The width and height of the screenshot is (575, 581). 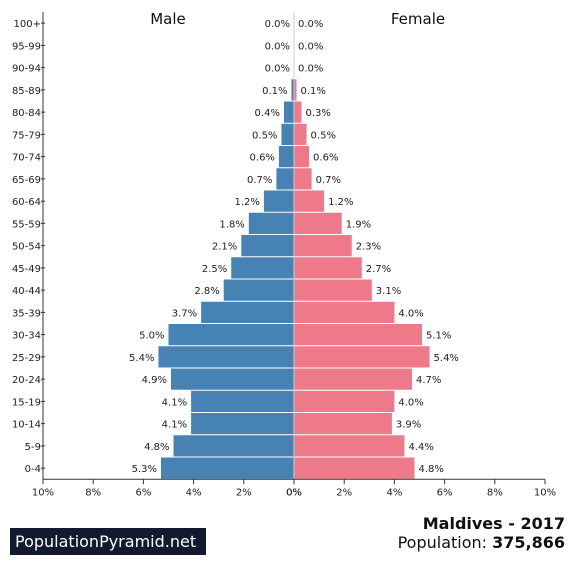 I want to click on age-label-0-4: 0-4, so click(x=33, y=469).